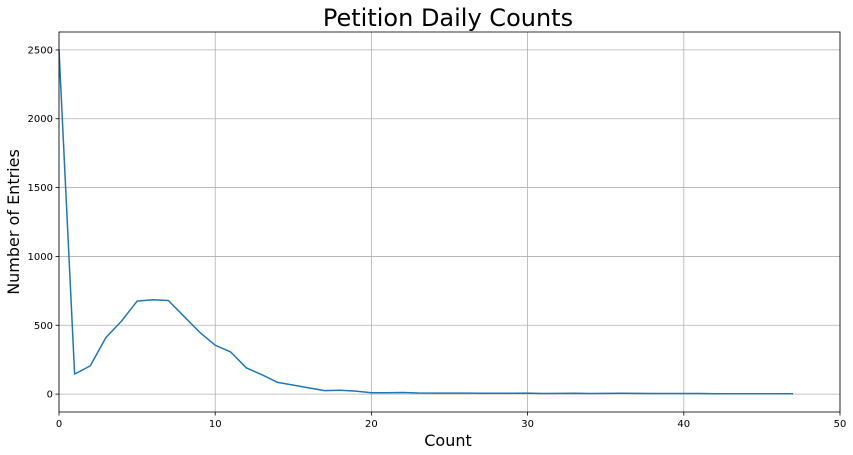 The height and width of the screenshot is (455, 853). I want to click on y-axis-label: Number of Entries, so click(13, 222).